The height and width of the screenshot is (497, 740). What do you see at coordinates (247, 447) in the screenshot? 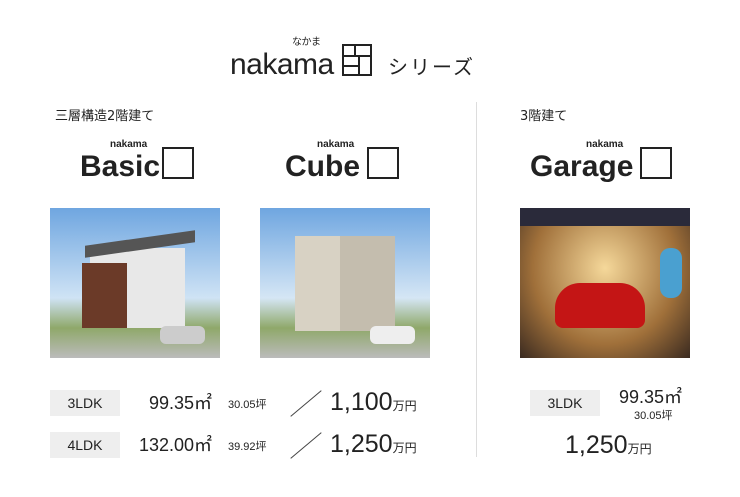
I see `tsubo-area: 39.92坪` at bounding box center [247, 447].